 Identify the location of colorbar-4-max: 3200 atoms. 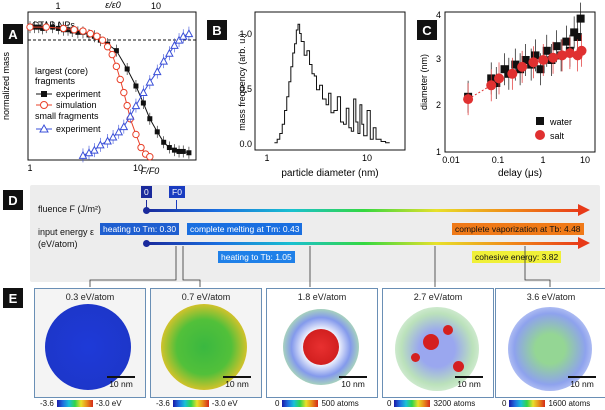
(454, 403).